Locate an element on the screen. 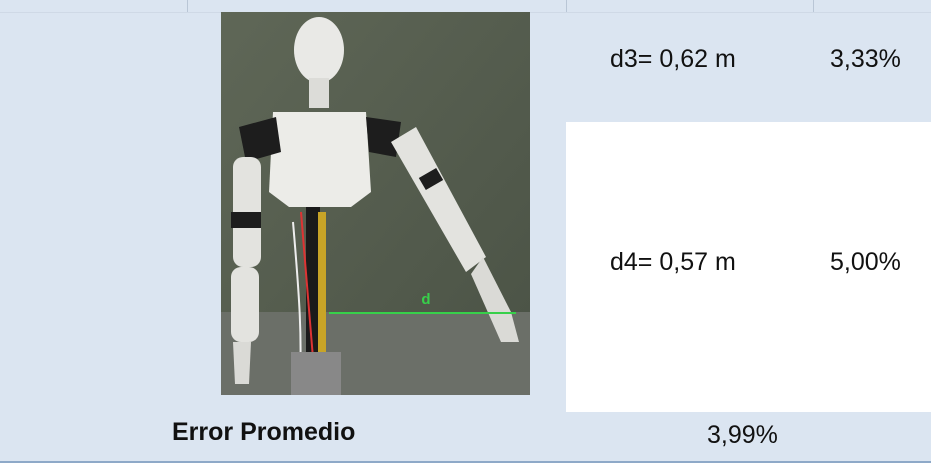 The height and width of the screenshot is (463, 931). bottom-border is located at coordinates (465, 462).